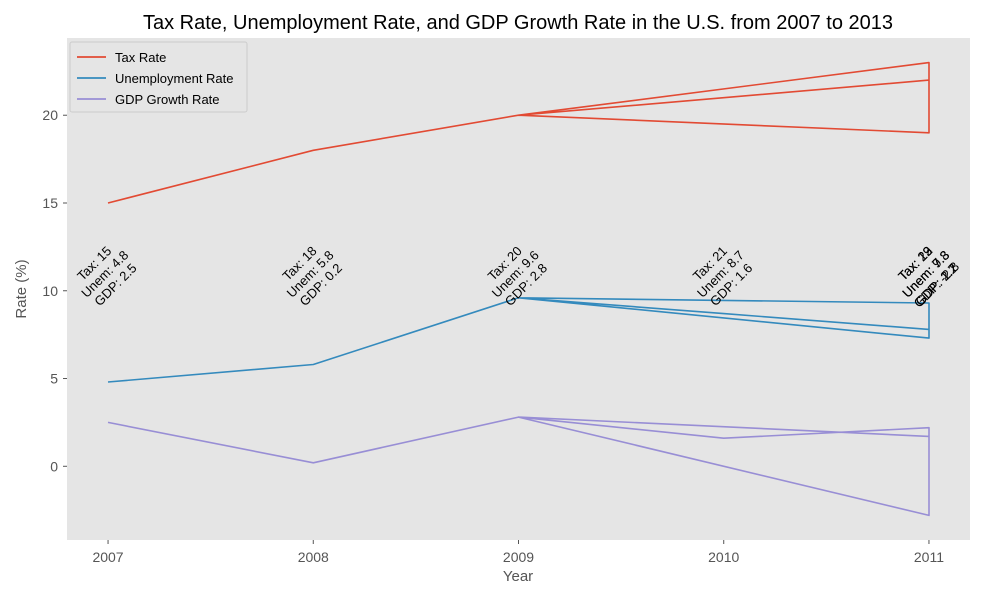 This screenshot has height=600, width=1000. What do you see at coordinates (54, 379) in the screenshot?
I see `y-tick-label: 5` at bounding box center [54, 379].